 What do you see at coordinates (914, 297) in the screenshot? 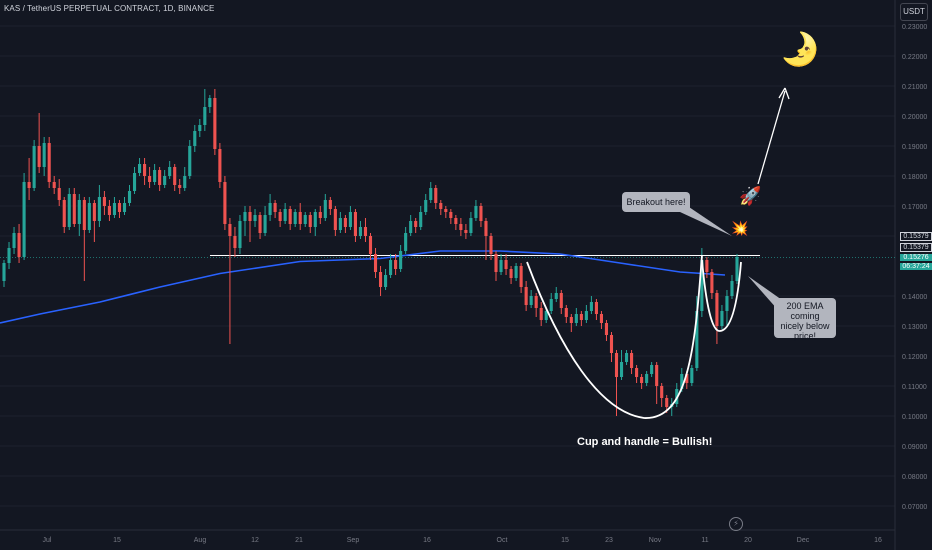
I see `y-tick-label: 0.14000` at bounding box center [914, 297].